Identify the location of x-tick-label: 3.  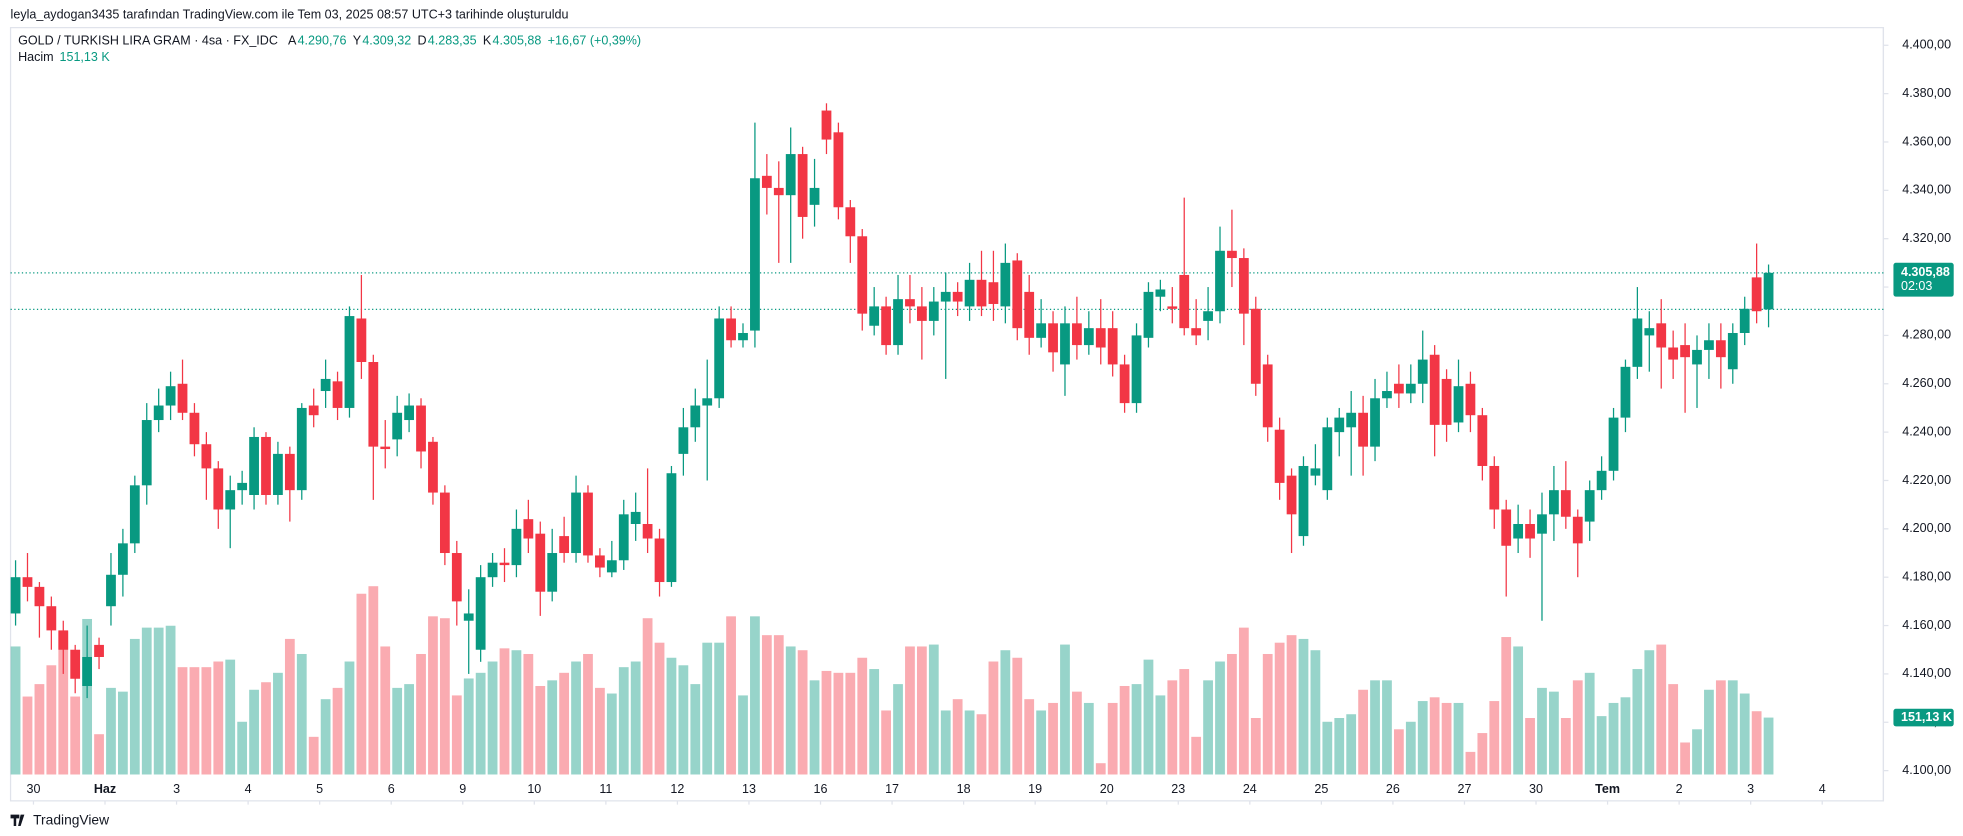
(176, 789).